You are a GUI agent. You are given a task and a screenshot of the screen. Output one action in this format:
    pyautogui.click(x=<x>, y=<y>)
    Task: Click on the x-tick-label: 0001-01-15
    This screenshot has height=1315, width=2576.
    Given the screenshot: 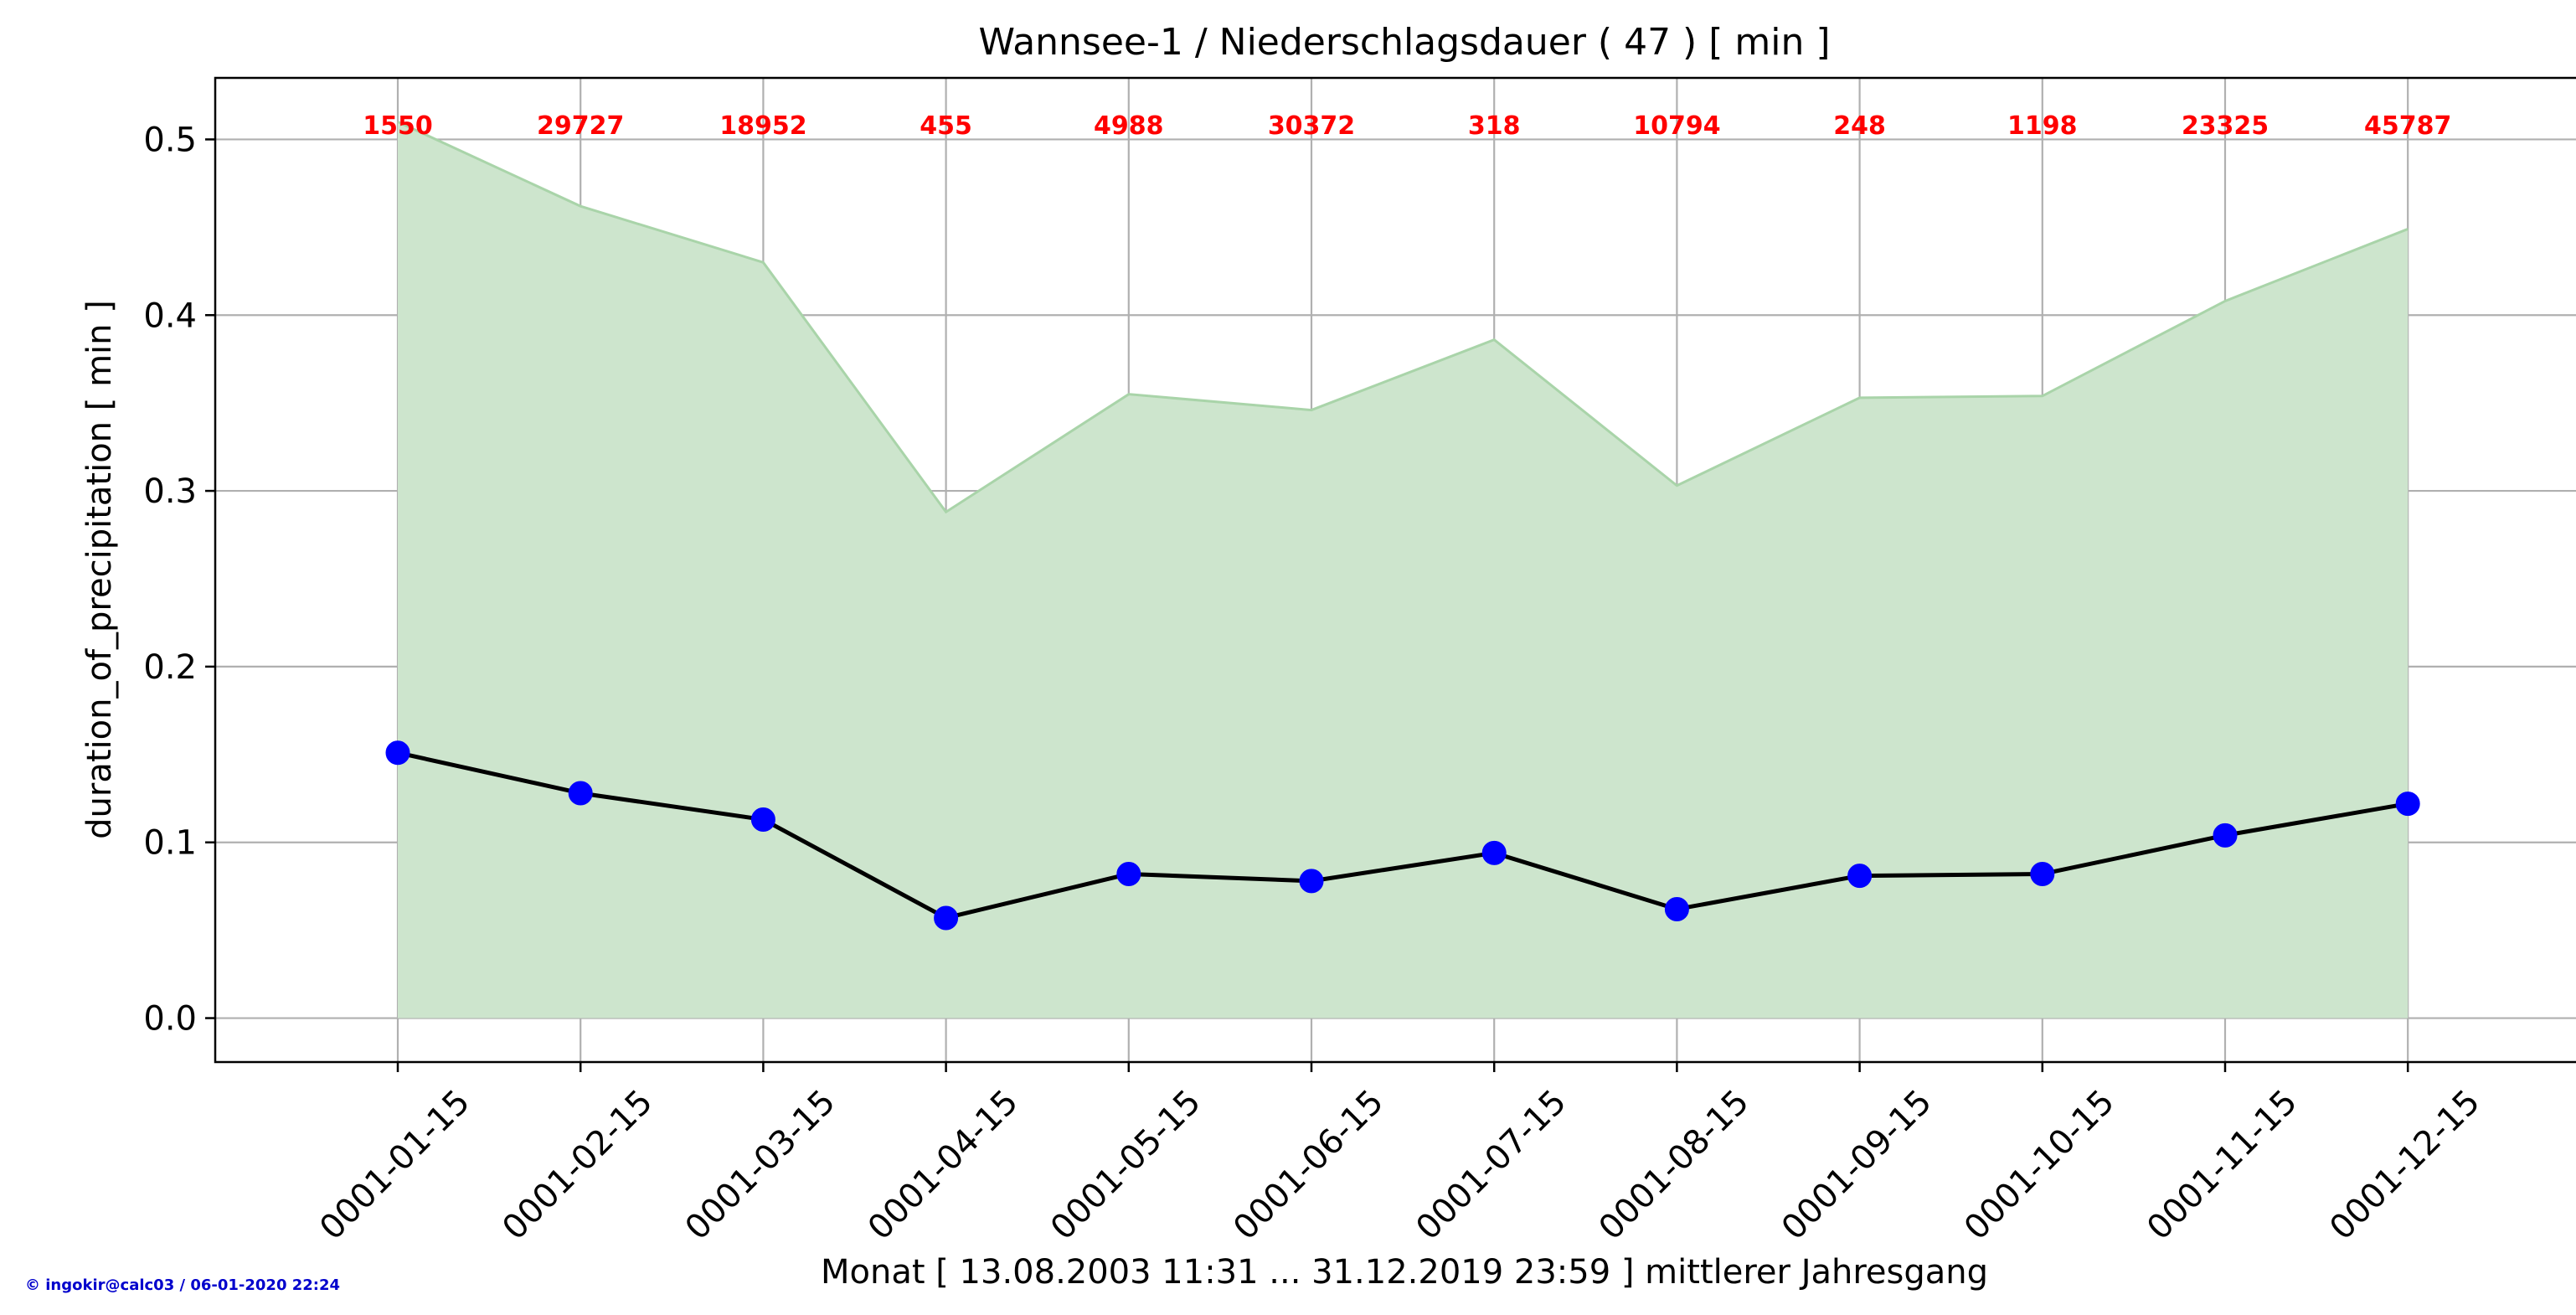 What is the action you would take?
    pyautogui.click(x=394, y=1165)
    